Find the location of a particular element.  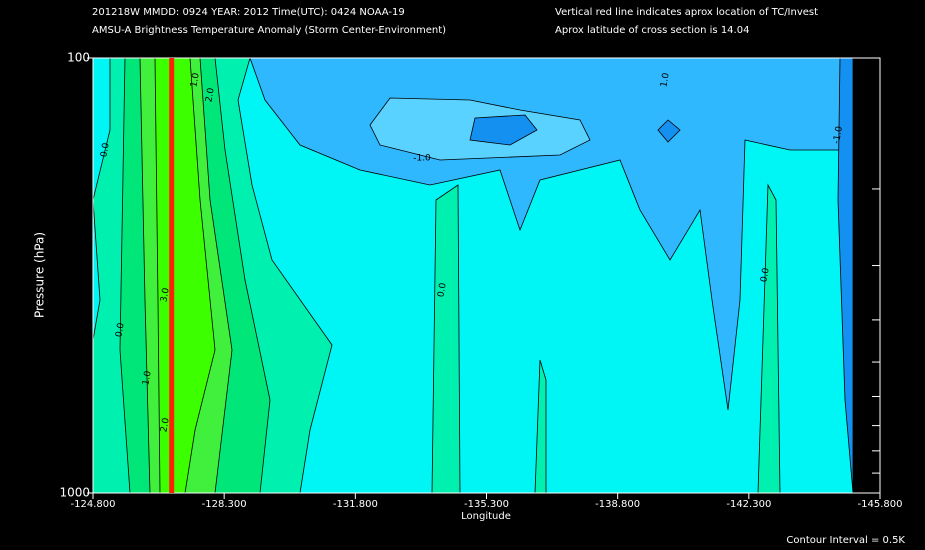

contour-interval: Contour Interval = 0.5K is located at coordinates (845, 540).